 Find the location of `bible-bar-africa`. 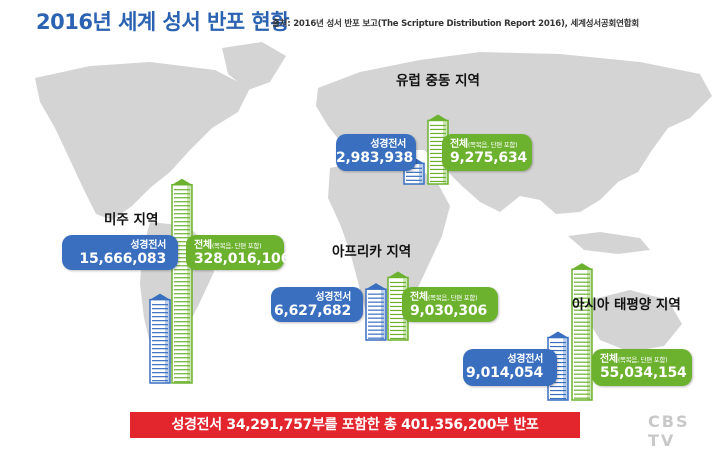

bible-bar-africa is located at coordinates (376, 312).